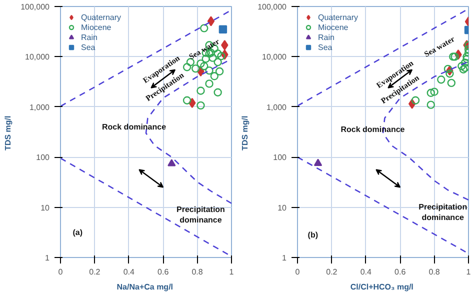 The height and width of the screenshot is (294, 474). What do you see at coordinates (77, 232) in the screenshot?
I see `annotation: (a)` at bounding box center [77, 232].